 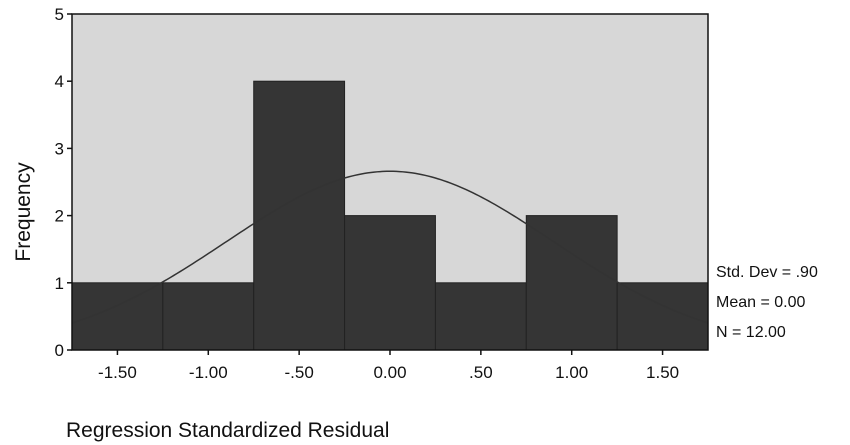 What do you see at coordinates (227, 430) in the screenshot?
I see `x-axis-label: Regression Standardized Residual` at bounding box center [227, 430].